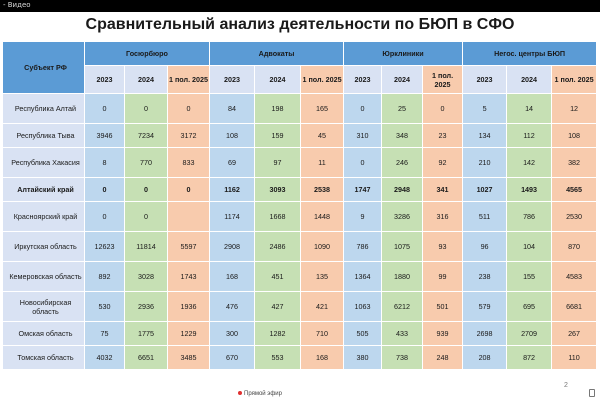 The image size is (600, 400). I want to click on value-cell: 870, so click(574, 246).